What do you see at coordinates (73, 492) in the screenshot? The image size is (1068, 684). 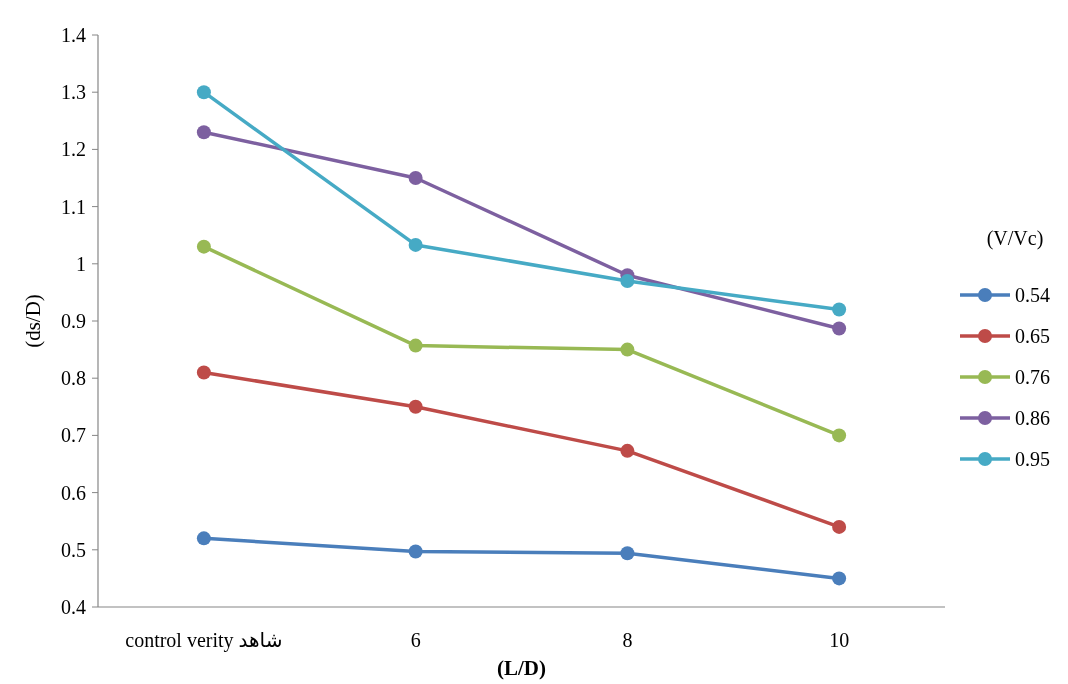 I see `y-tick-label: 0.6` at bounding box center [73, 492].